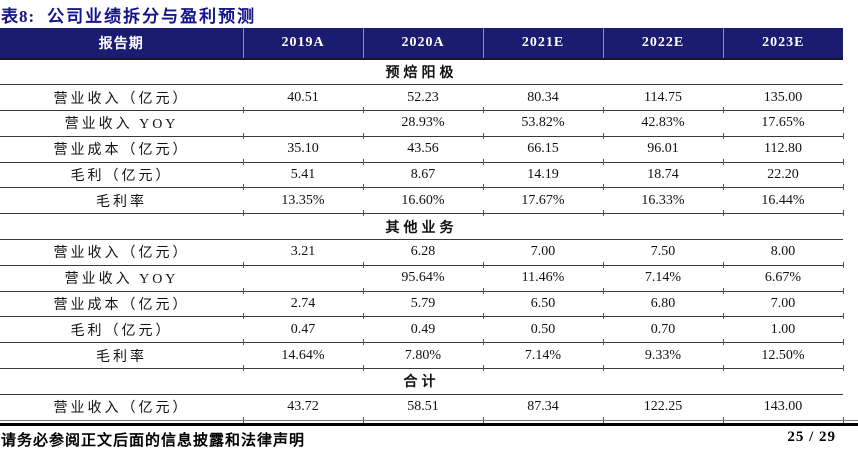 Image resolution: width=858 pixels, height=450 pixels. What do you see at coordinates (662, 98) in the screenshot?
I see `value-cell: 114.75` at bounding box center [662, 98].